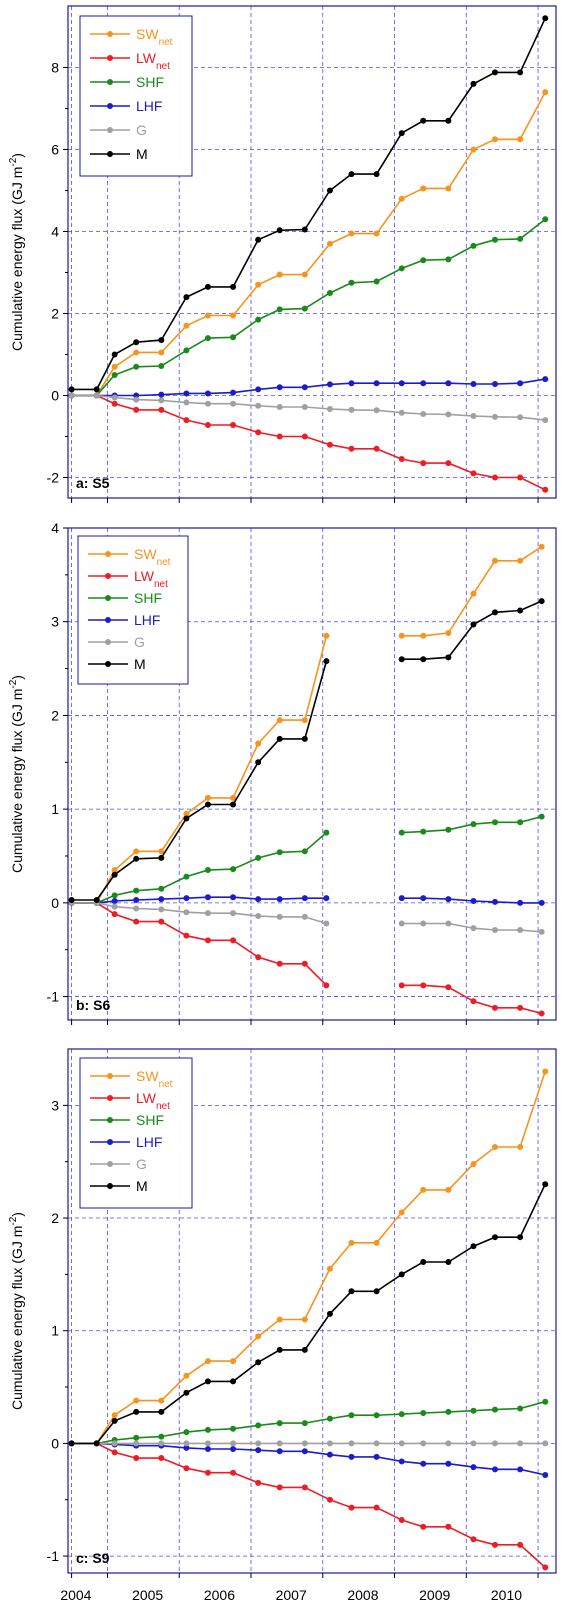 The image size is (575, 1613). I want to click on series-g, so click(308, 408).